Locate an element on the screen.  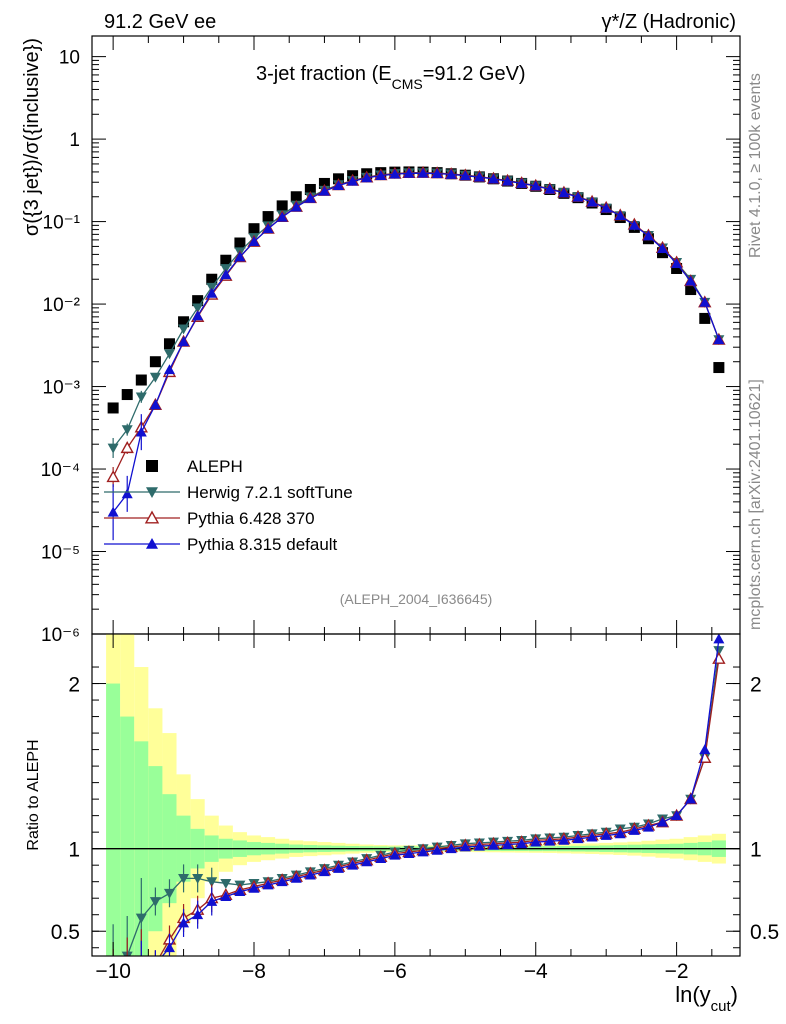
legend-item: Pythia 8.315 default is located at coordinates (221, 544).